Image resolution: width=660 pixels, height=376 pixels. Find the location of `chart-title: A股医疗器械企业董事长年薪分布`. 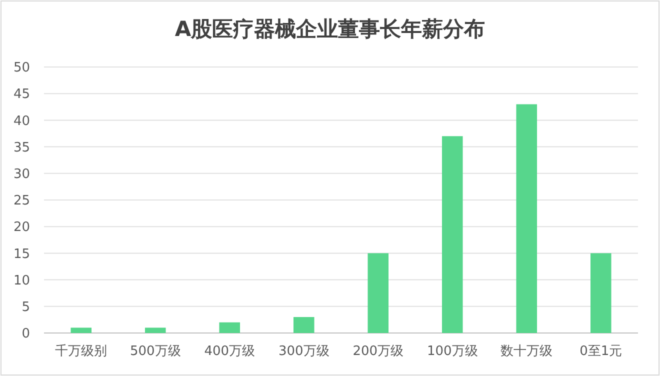

chart-title: A股医疗器械企业董事长年薪分布 is located at coordinates (330, 29).